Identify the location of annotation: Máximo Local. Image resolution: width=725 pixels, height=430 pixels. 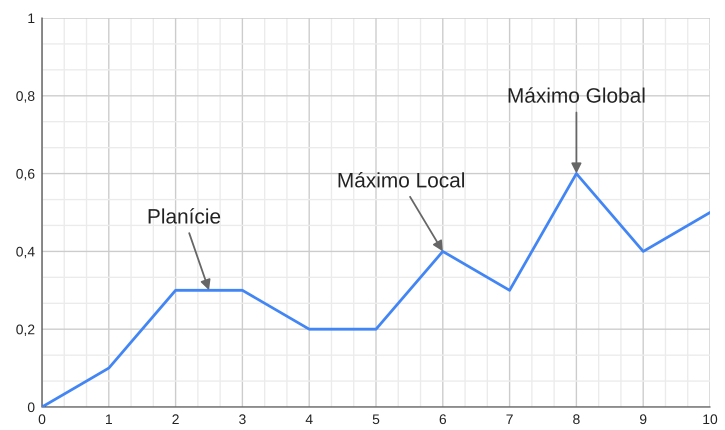
(401, 180).